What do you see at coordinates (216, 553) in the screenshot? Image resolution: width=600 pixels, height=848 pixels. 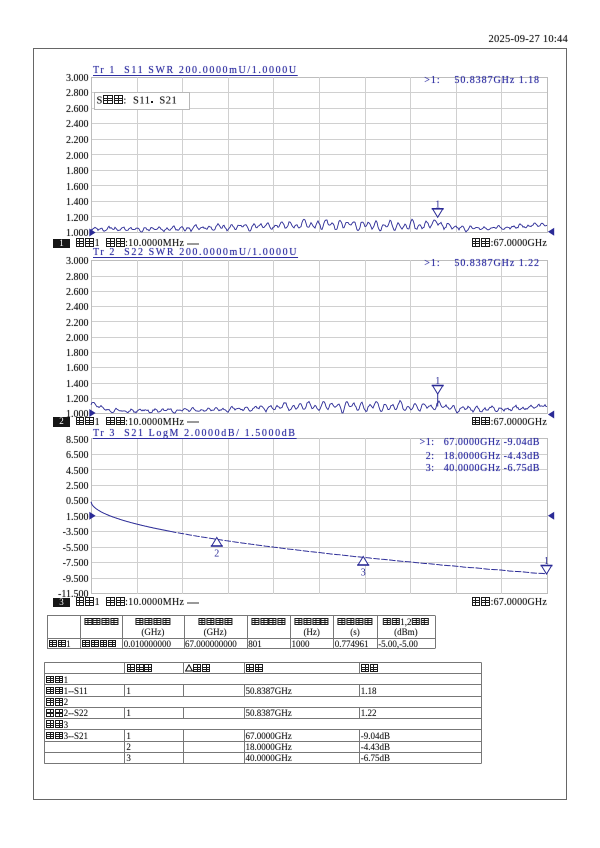 I see `svg-text: 2` at bounding box center [216, 553].